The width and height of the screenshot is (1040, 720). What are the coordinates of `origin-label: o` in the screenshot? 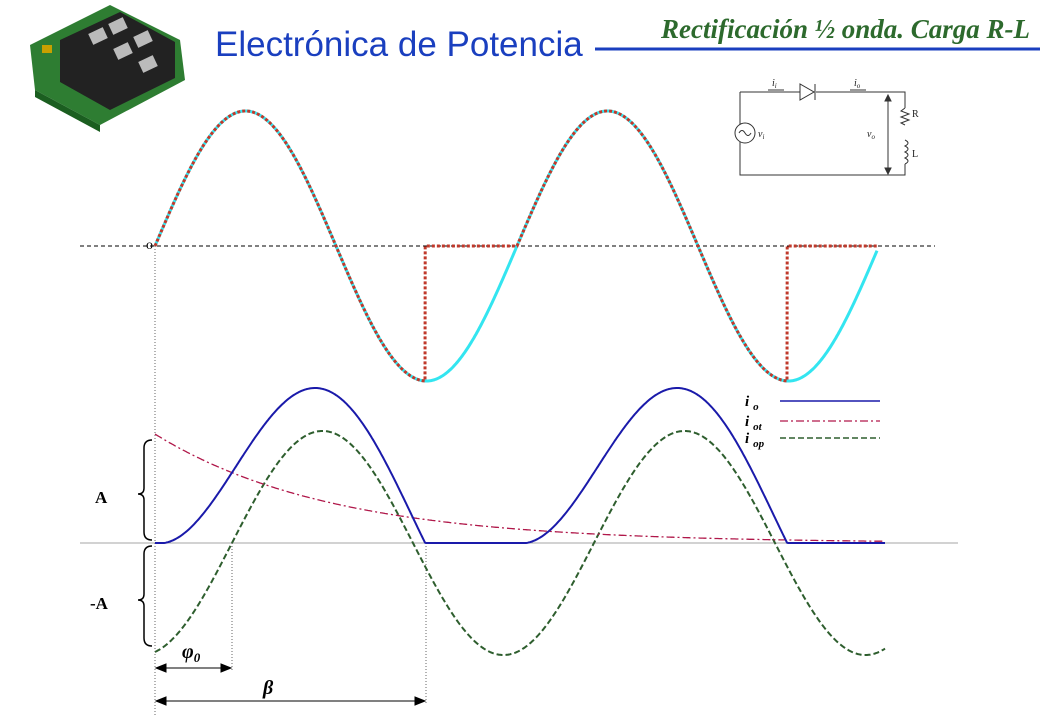 It's located at (149, 245).